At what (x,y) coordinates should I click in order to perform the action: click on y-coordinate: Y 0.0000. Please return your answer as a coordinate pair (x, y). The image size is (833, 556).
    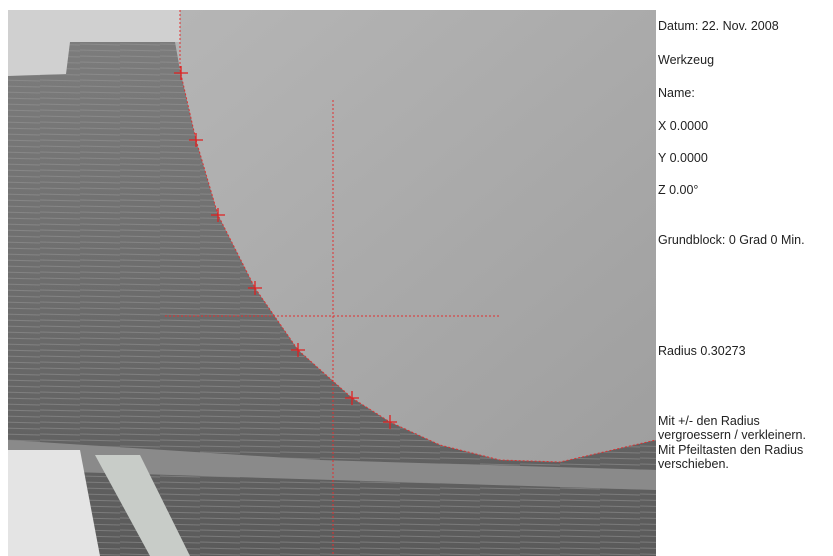
    Looking at the image, I should click on (683, 158).